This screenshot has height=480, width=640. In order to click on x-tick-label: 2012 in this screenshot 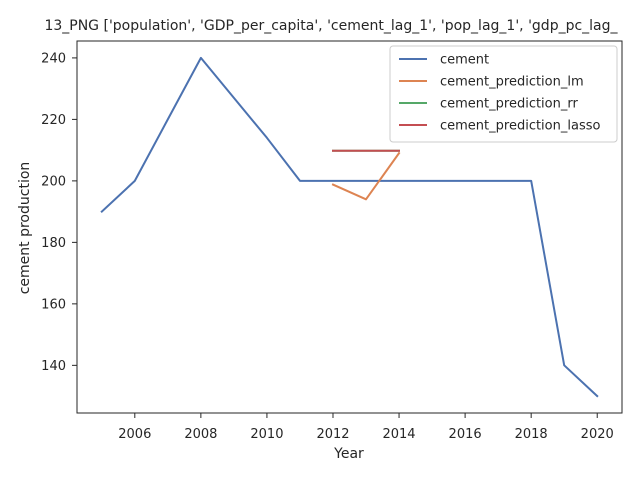, I will do `click(332, 434)`.